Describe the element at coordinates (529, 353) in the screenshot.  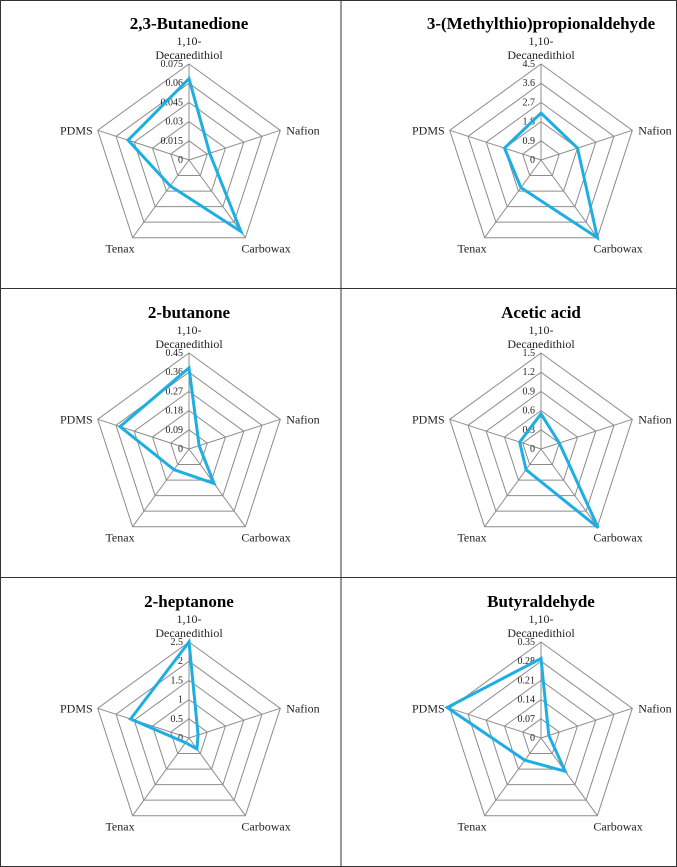
I see `tick-label: 1.5` at that location.